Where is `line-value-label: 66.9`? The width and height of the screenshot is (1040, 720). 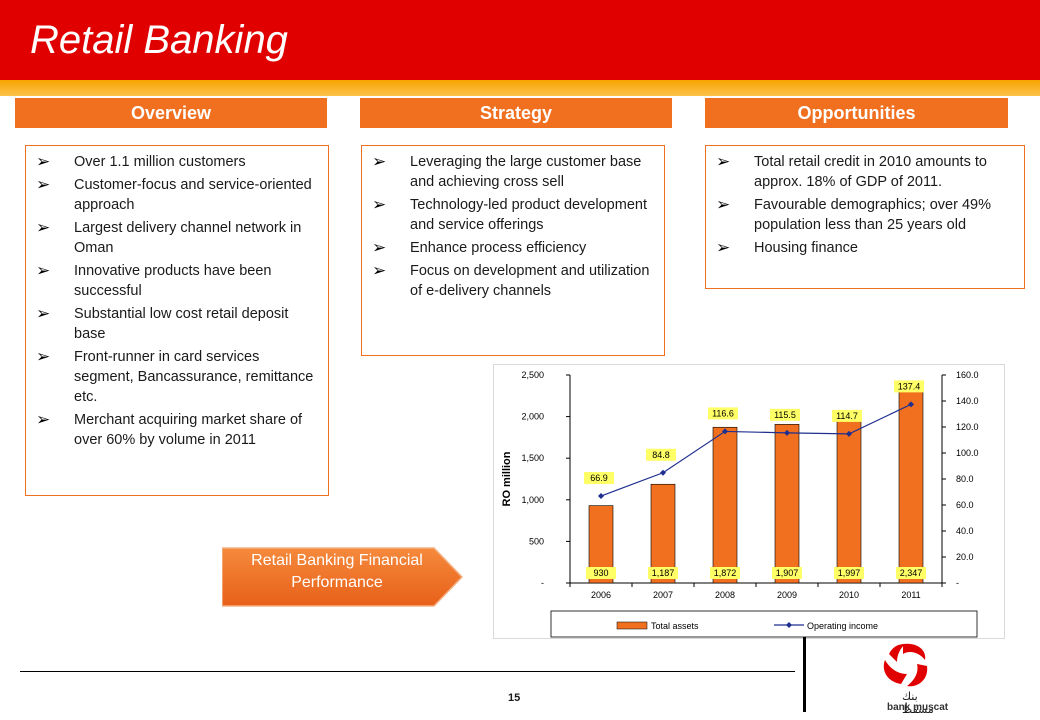 line-value-label: 66.9 is located at coordinates (599, 478).